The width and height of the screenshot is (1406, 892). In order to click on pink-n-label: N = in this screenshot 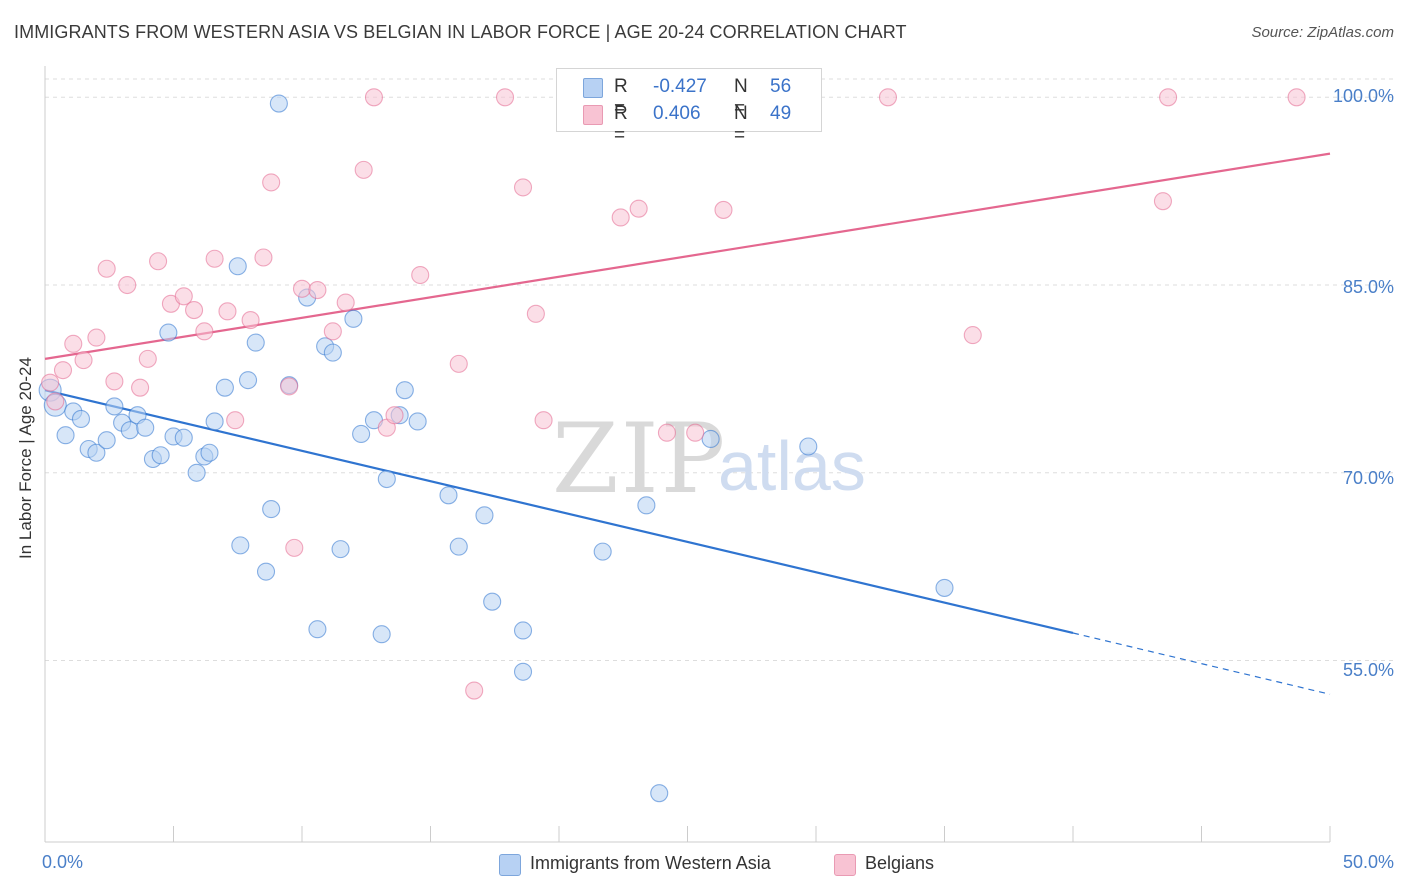, I will do `click(741, 124)`.